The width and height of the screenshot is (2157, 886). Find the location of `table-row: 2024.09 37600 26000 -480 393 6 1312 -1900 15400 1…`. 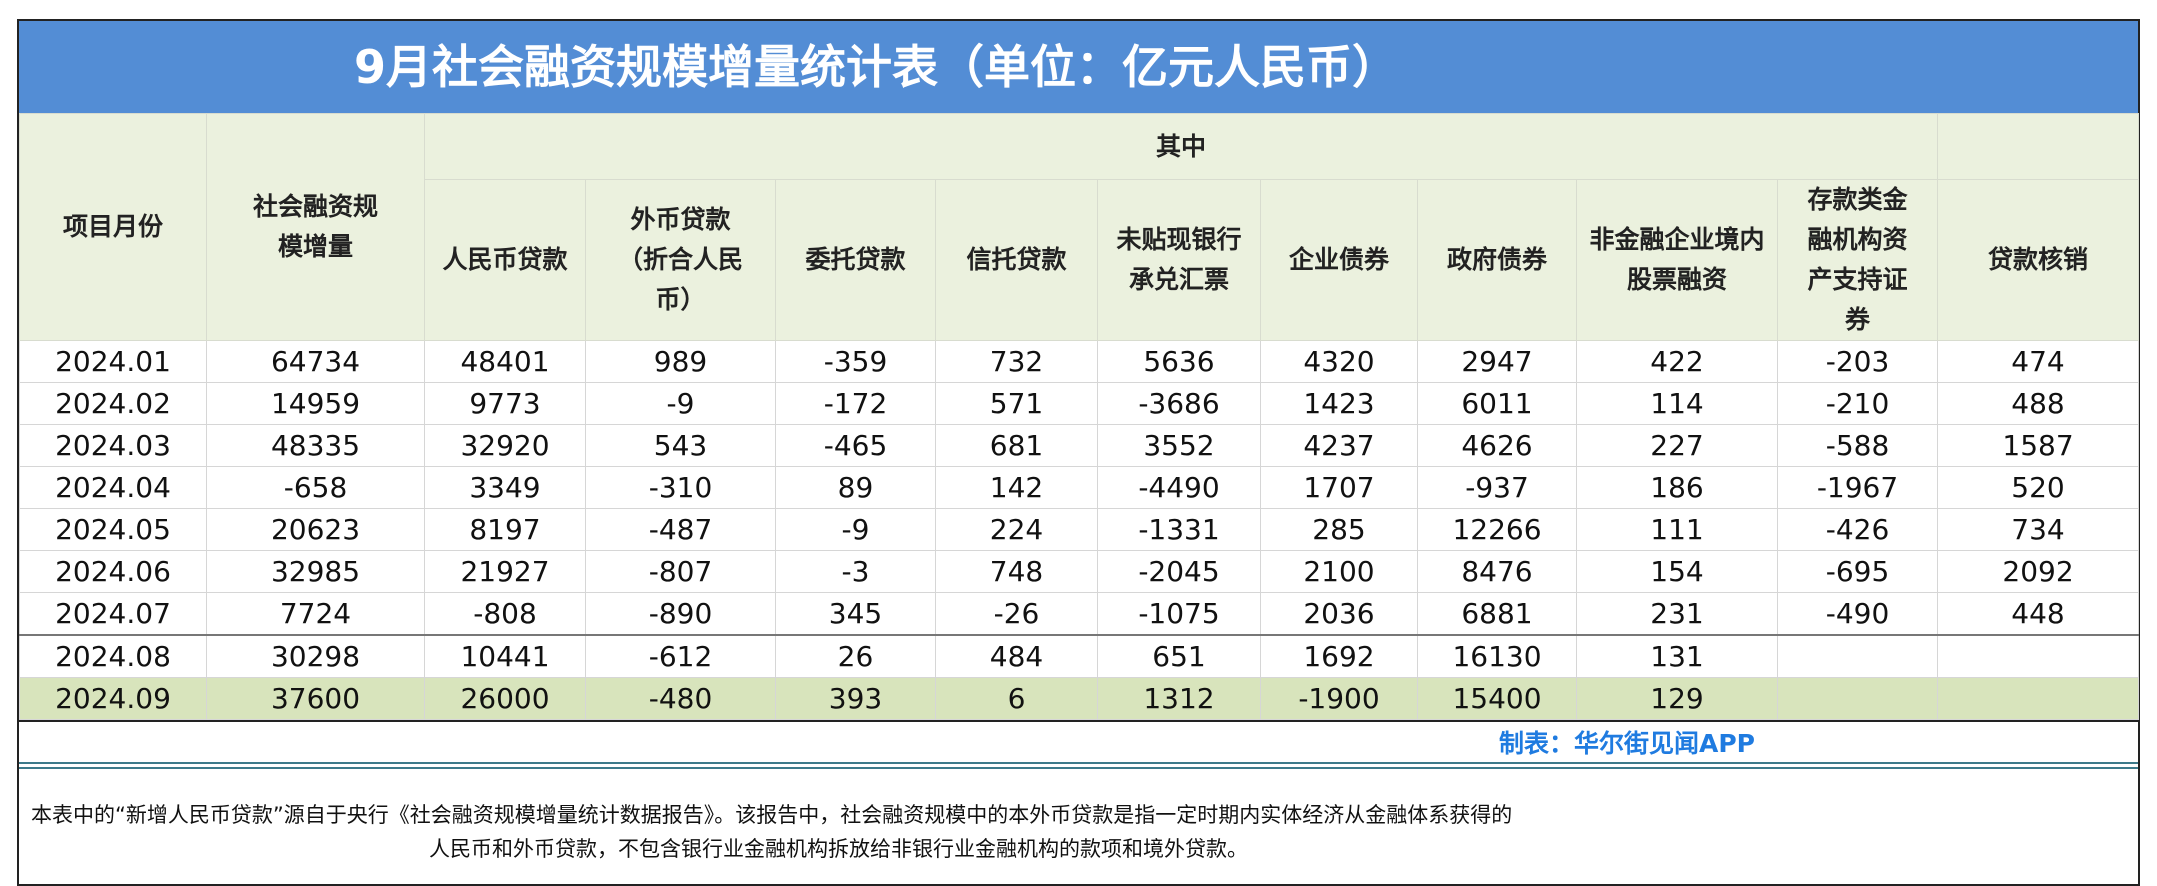

table-row: 2024.09 37600 26000 -480 393 6 1312 -1900 15400 1… is located at coordinates (1079, 698).